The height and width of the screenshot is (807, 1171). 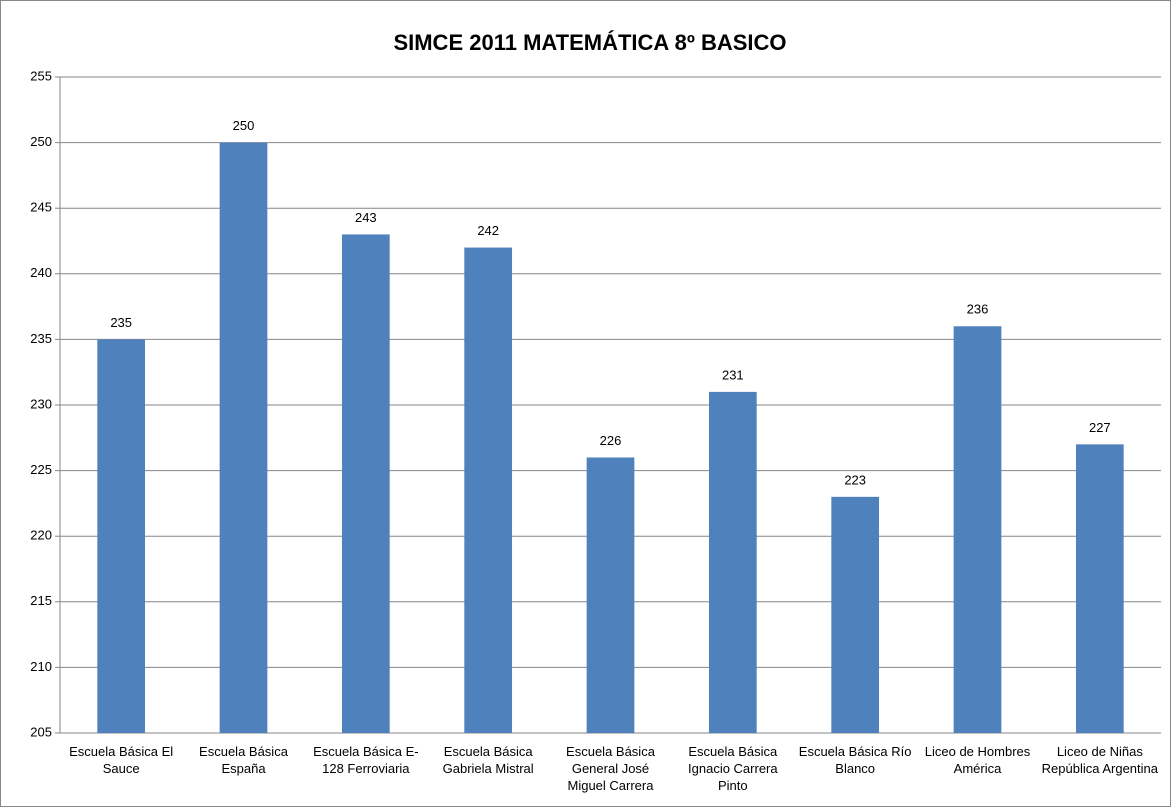 What do you see at coordinates (488, 230) in the screenshot?
I see `data-label: 242` at bounding box center [488, 230].